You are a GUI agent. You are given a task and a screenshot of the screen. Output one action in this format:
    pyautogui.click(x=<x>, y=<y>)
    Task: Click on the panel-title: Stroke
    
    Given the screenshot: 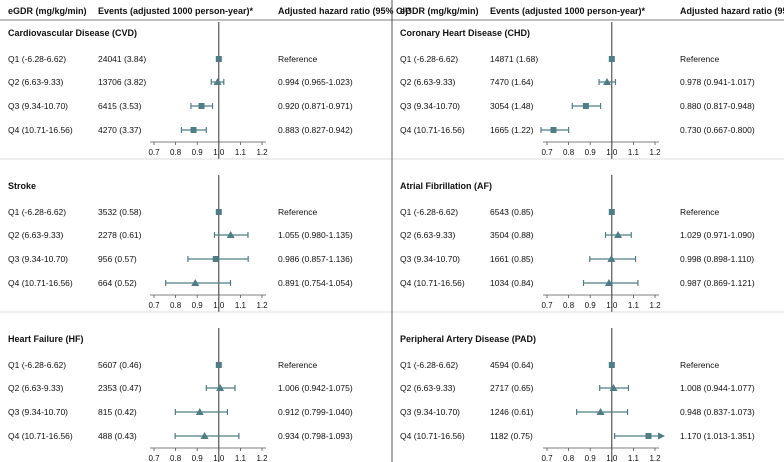 What is the action you would take?
    pyautogui.click(x=22, y=186)
    